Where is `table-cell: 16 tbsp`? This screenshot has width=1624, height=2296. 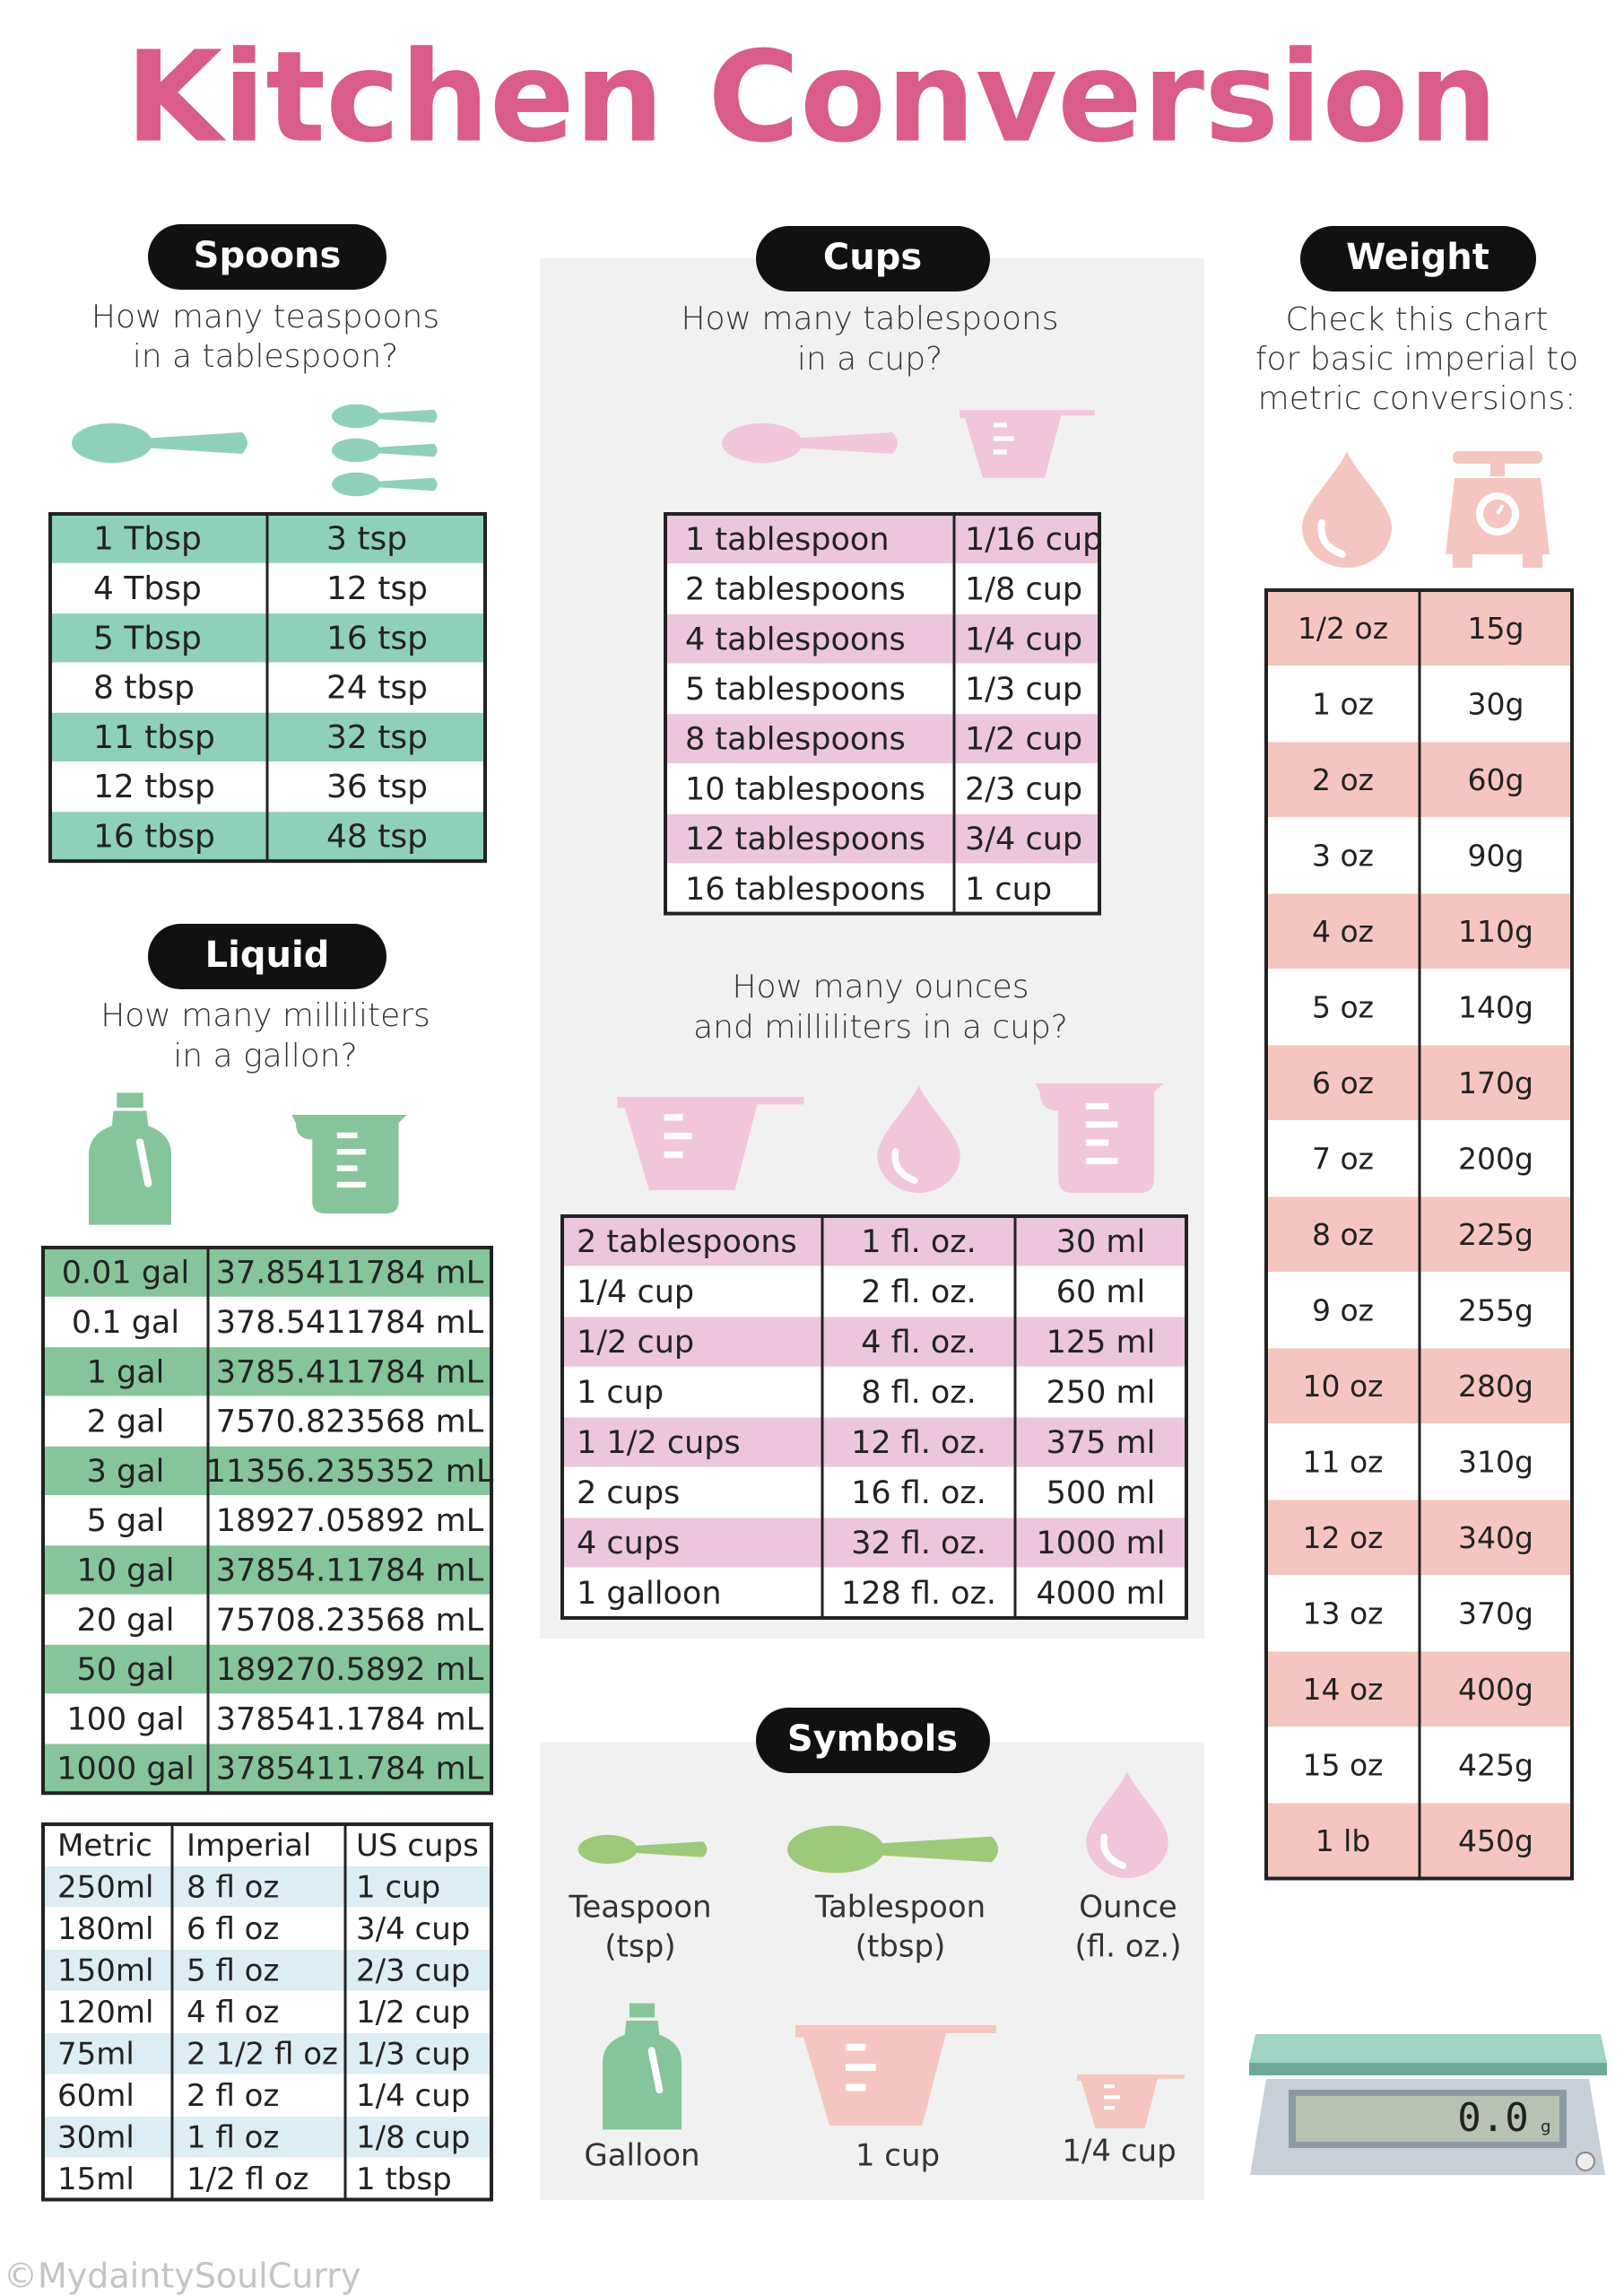 table-cell: 16 tbsp is located at coordinates (154, 836).